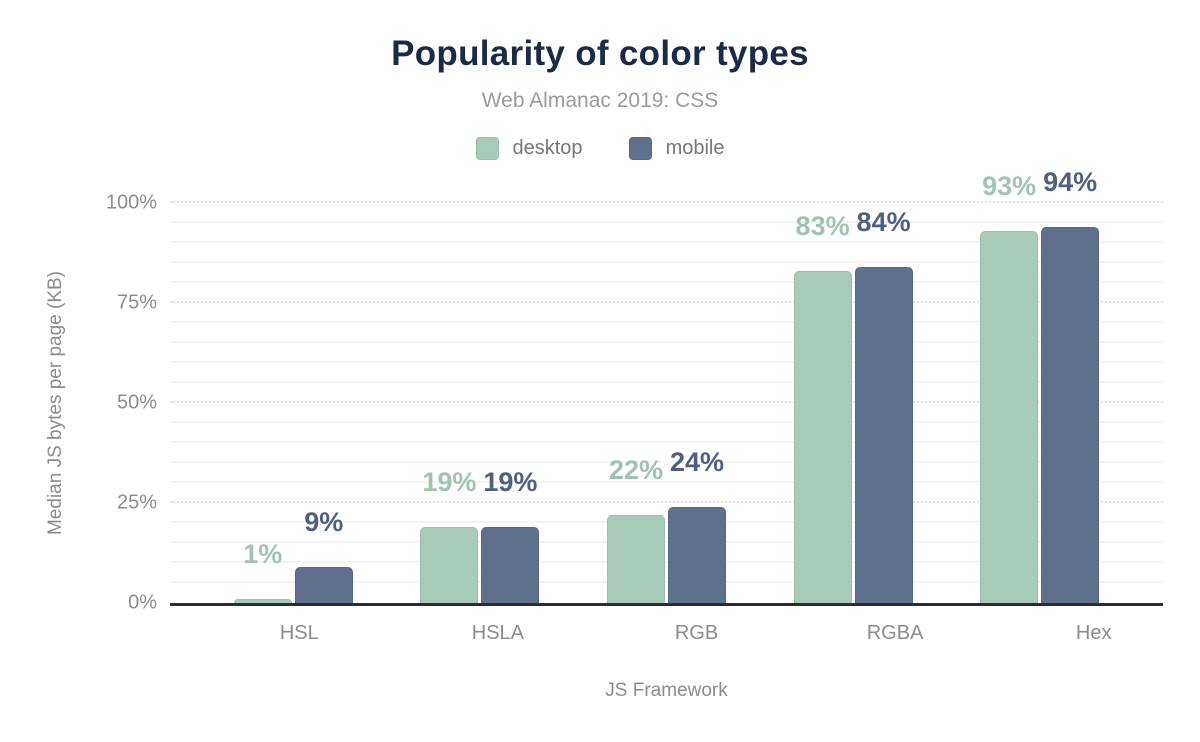  I want to click on legend-item-mobile: mobile, so click(676, 148).